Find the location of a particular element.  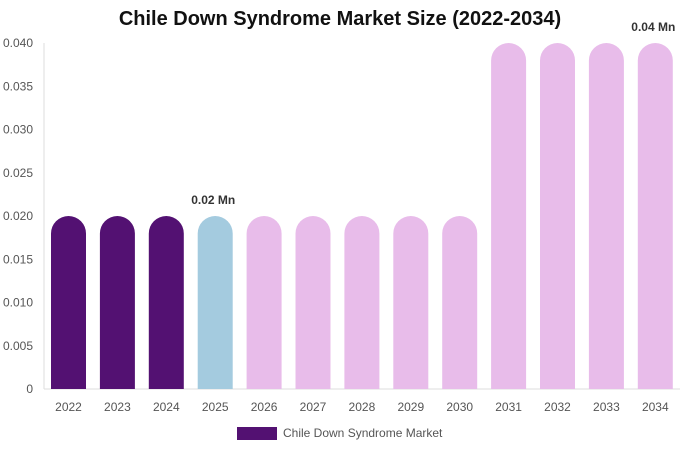

x-tick-label: 2022 is located at coordinates (68, 407).